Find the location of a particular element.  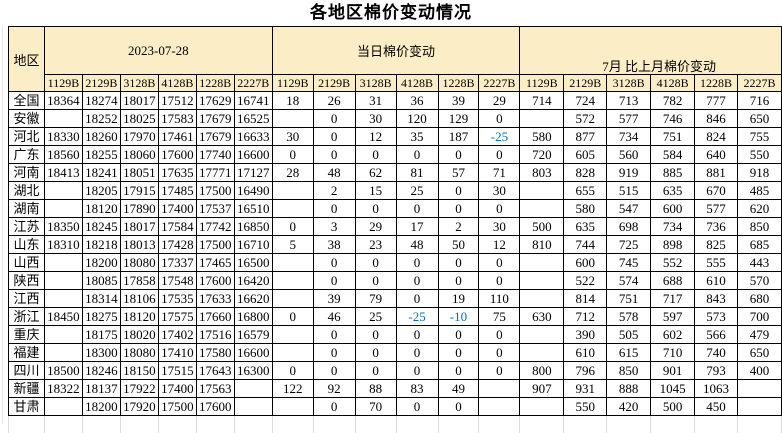

monthly-change-cell: 485 is located at coordinates (759, 190).